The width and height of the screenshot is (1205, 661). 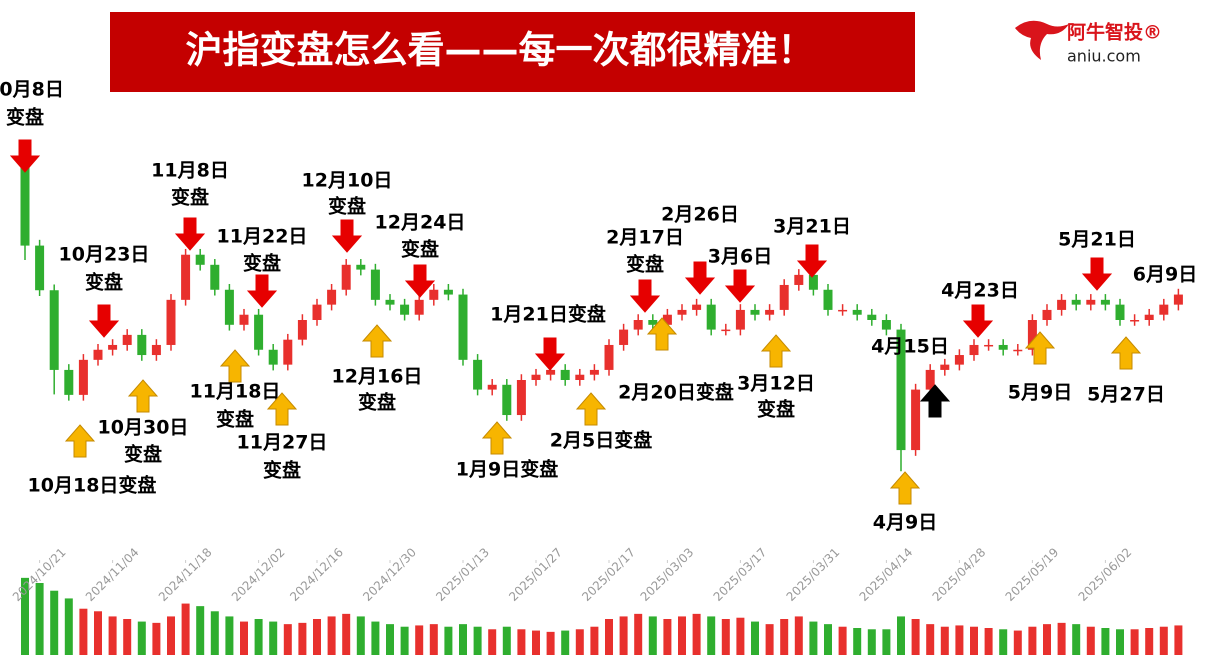 What do you see at coordinates (1032, 574) in the screenshot?
I see `x-tick-label: 2025/05/19` at bounding box center [1032, 574].